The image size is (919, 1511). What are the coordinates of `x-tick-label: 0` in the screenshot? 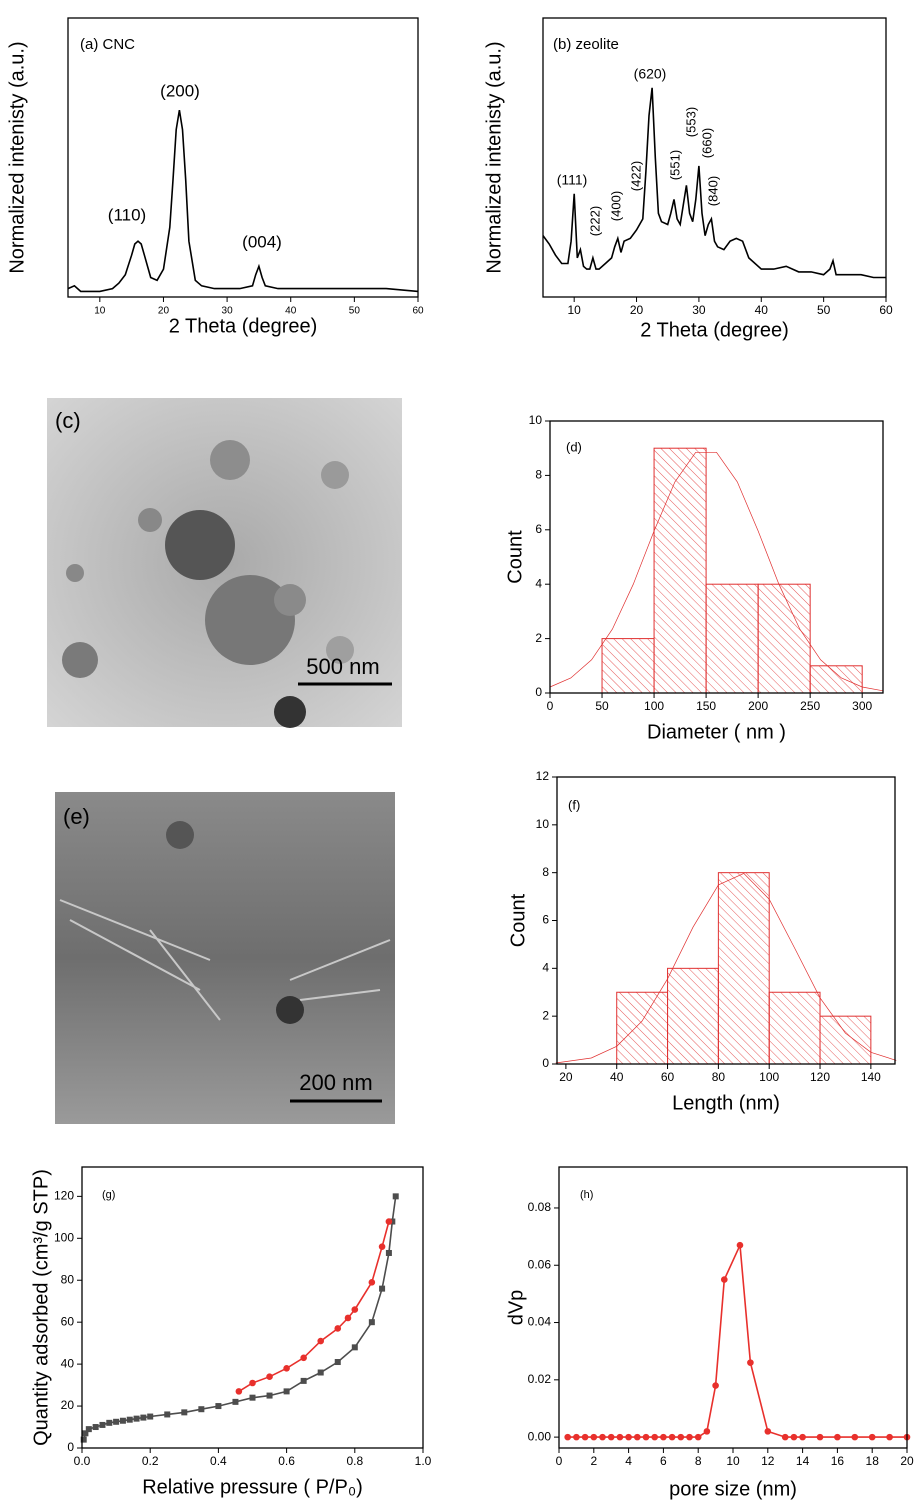 It's located at (559, 1461).